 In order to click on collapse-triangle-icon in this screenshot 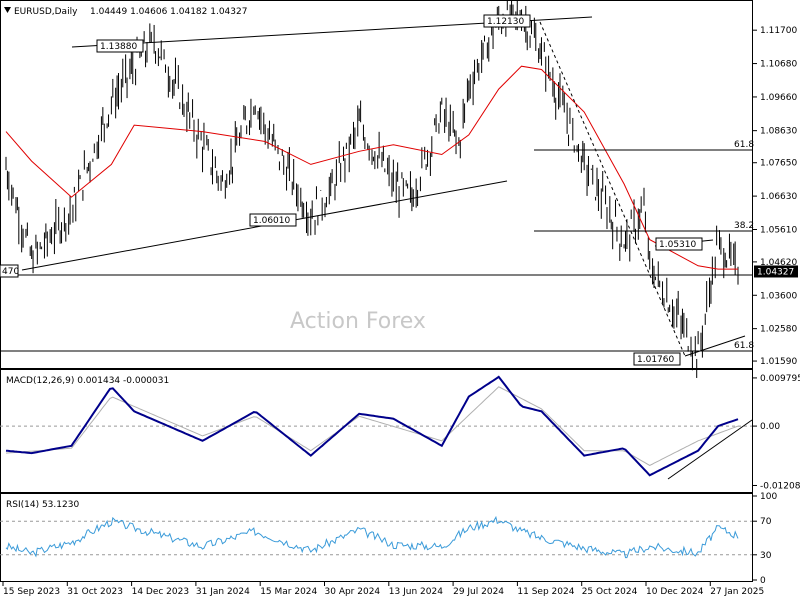, I will do `click(7, 10)`.